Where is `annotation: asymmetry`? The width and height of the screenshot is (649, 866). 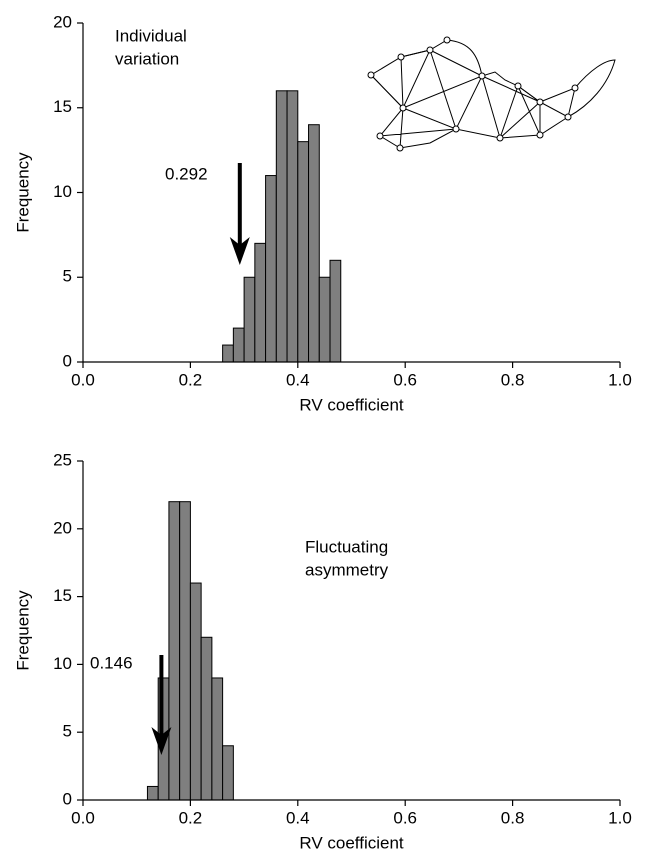 annotation: asymmetry is located at coordinates (347, 569).